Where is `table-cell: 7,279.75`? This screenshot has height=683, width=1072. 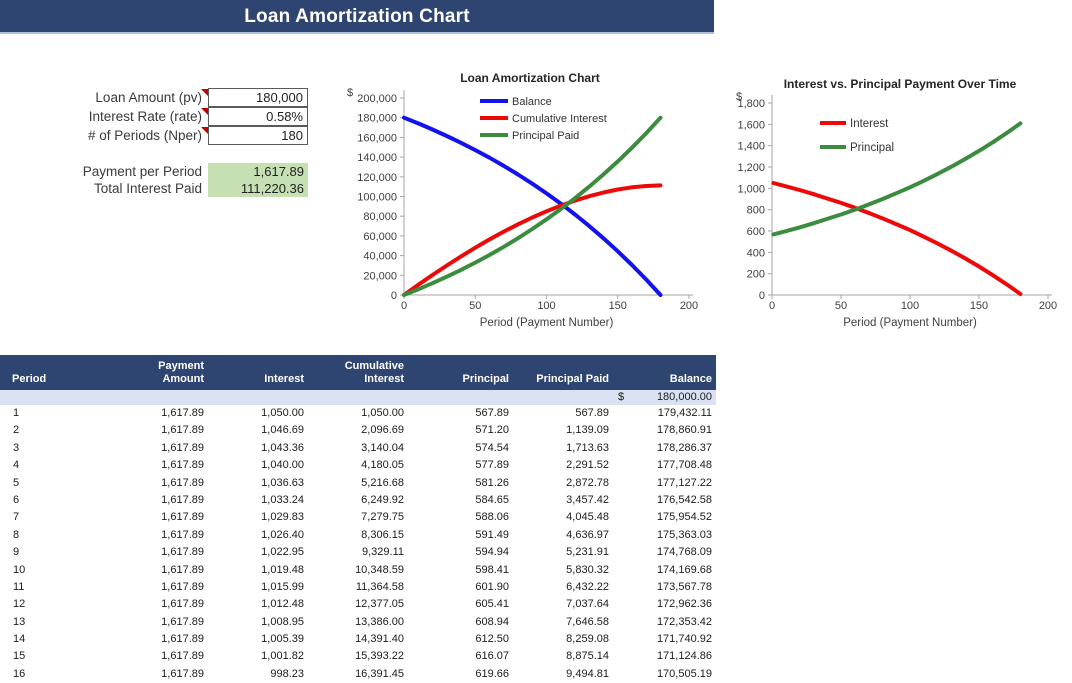 table-cell: 7,279.75 is located at coordinates (382, 517).